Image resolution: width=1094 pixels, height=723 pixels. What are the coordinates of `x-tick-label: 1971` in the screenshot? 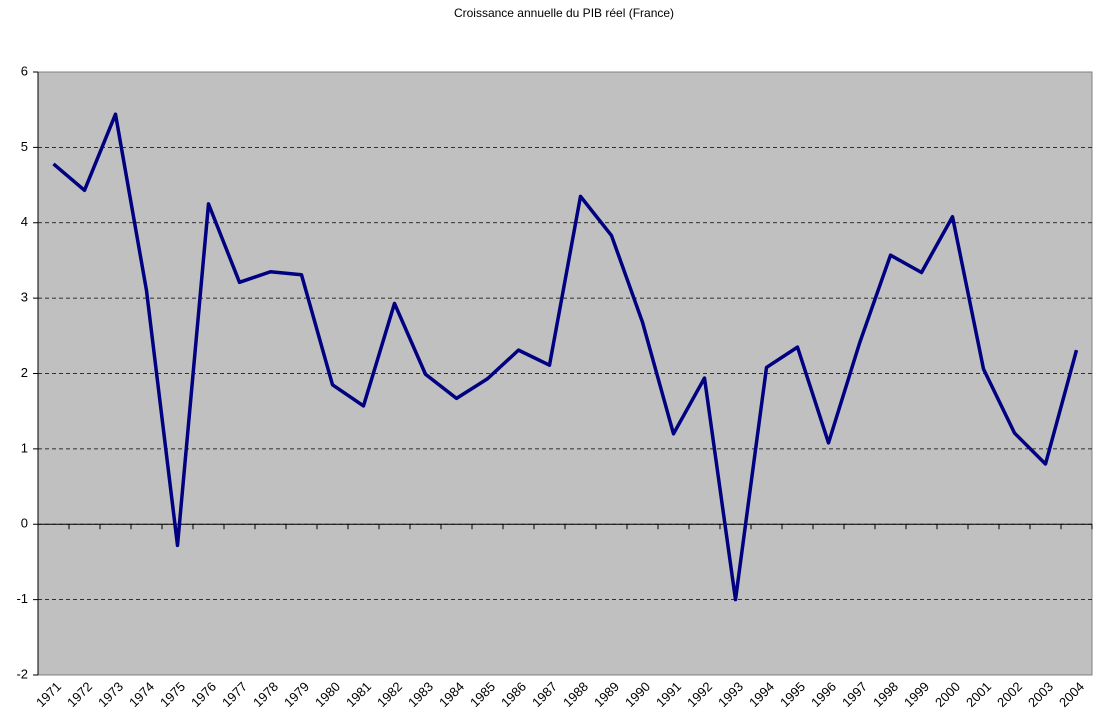 It's located at (48, 694).